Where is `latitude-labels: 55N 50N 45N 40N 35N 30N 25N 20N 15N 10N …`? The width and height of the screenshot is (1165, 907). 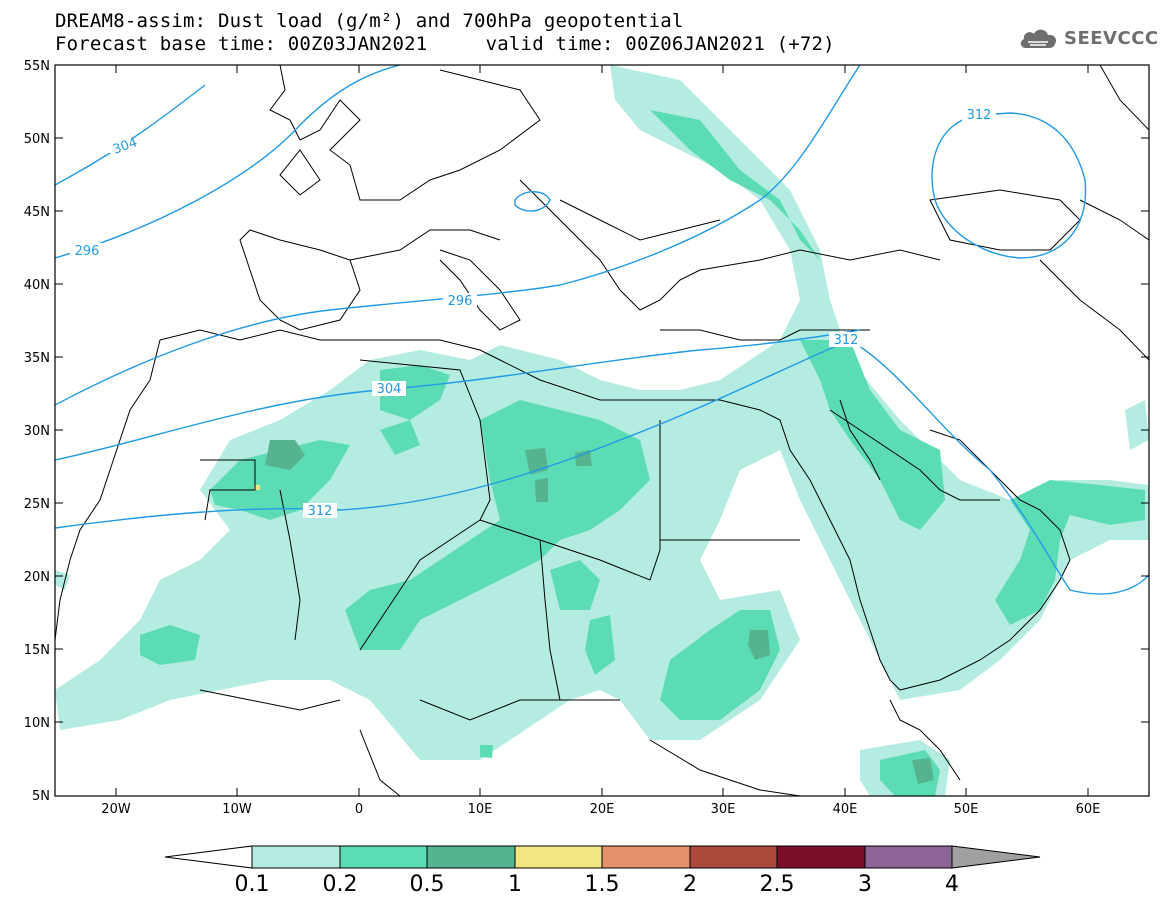 latitude-labels: 55N 50N 45N 40N 35N 30N 25N 20N 15N 10N … is located at coordinates (37, 431).